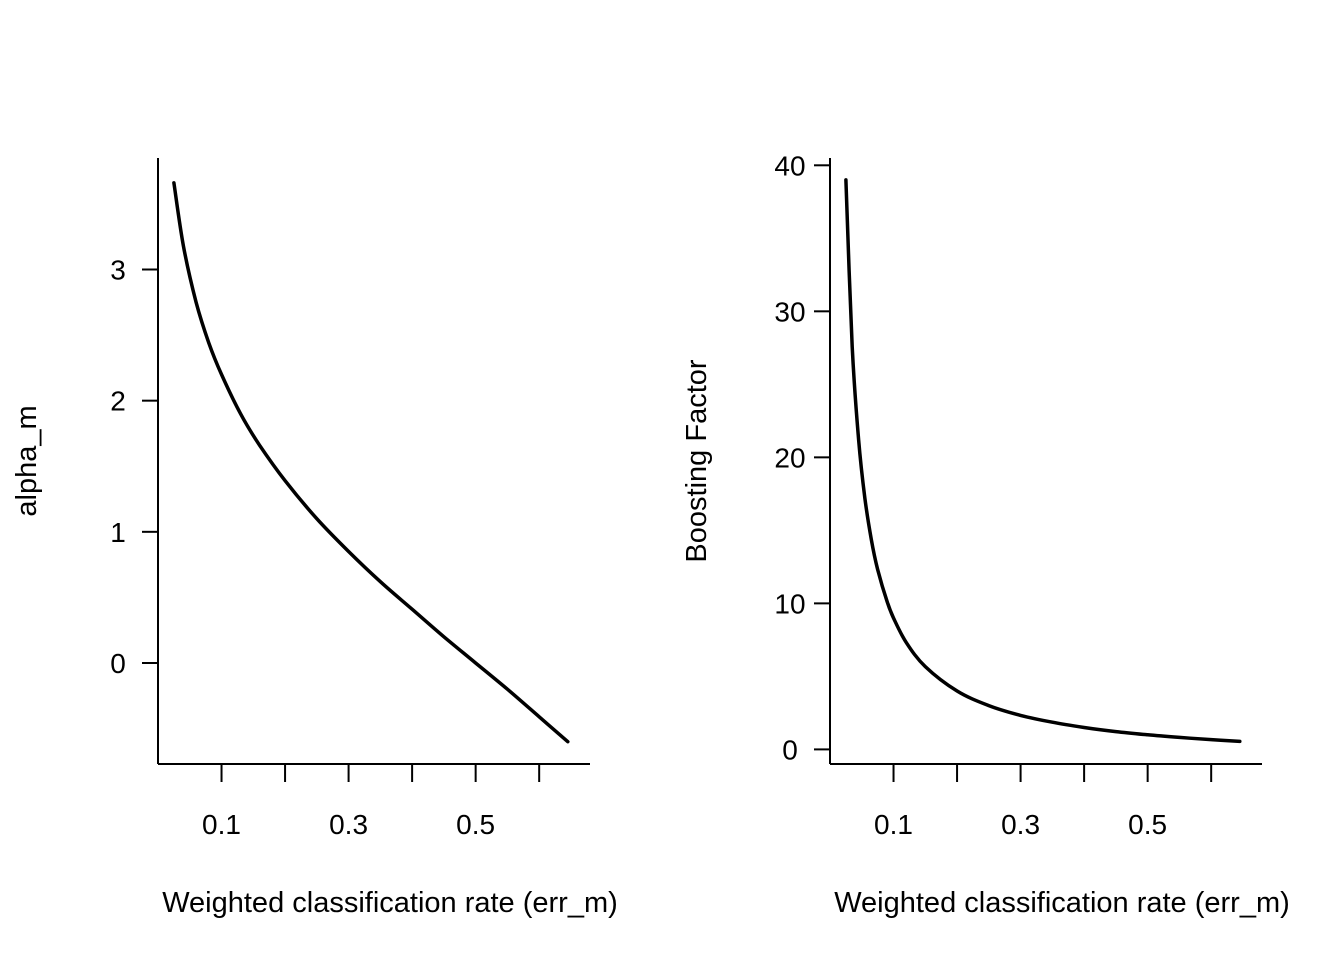 The width and height of the screenshot is (1344, 960). Describe the element at coordinates (27, 460) in the screenshot. I see `y-axis-title: alpha_m` at that location.